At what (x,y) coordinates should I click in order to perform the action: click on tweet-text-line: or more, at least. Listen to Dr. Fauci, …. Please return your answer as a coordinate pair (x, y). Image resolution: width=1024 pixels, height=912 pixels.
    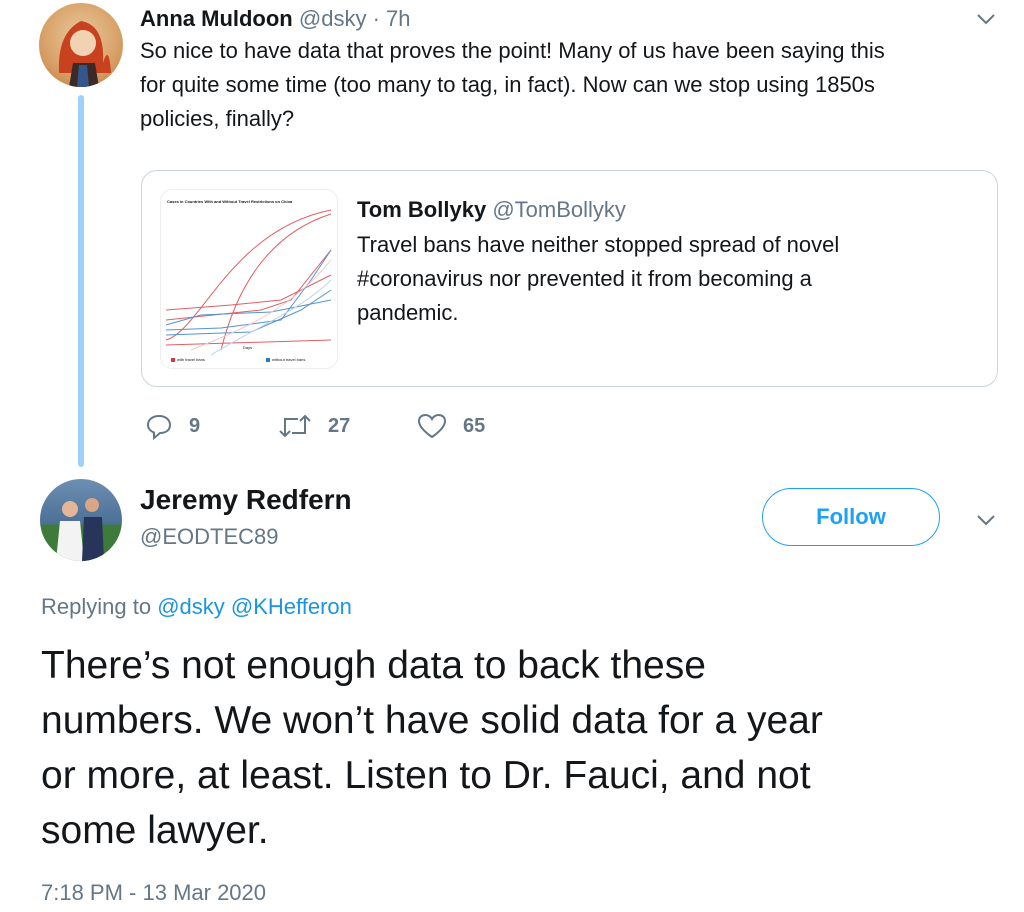
    Looking at the image, I should click on (426, 775).